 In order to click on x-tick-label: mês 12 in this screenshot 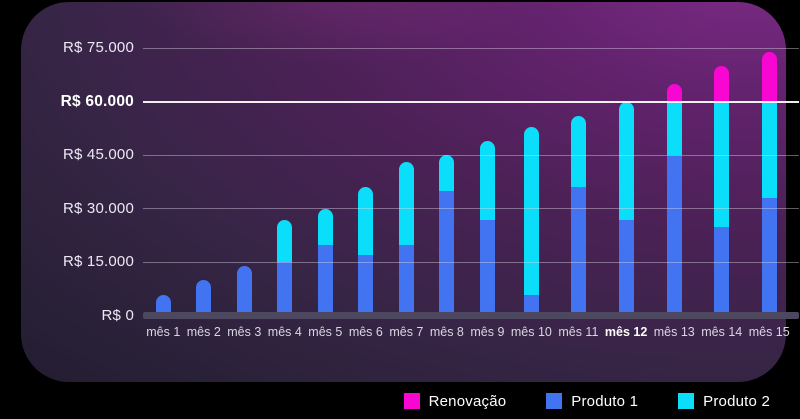, I will do `click(626, 332)`.